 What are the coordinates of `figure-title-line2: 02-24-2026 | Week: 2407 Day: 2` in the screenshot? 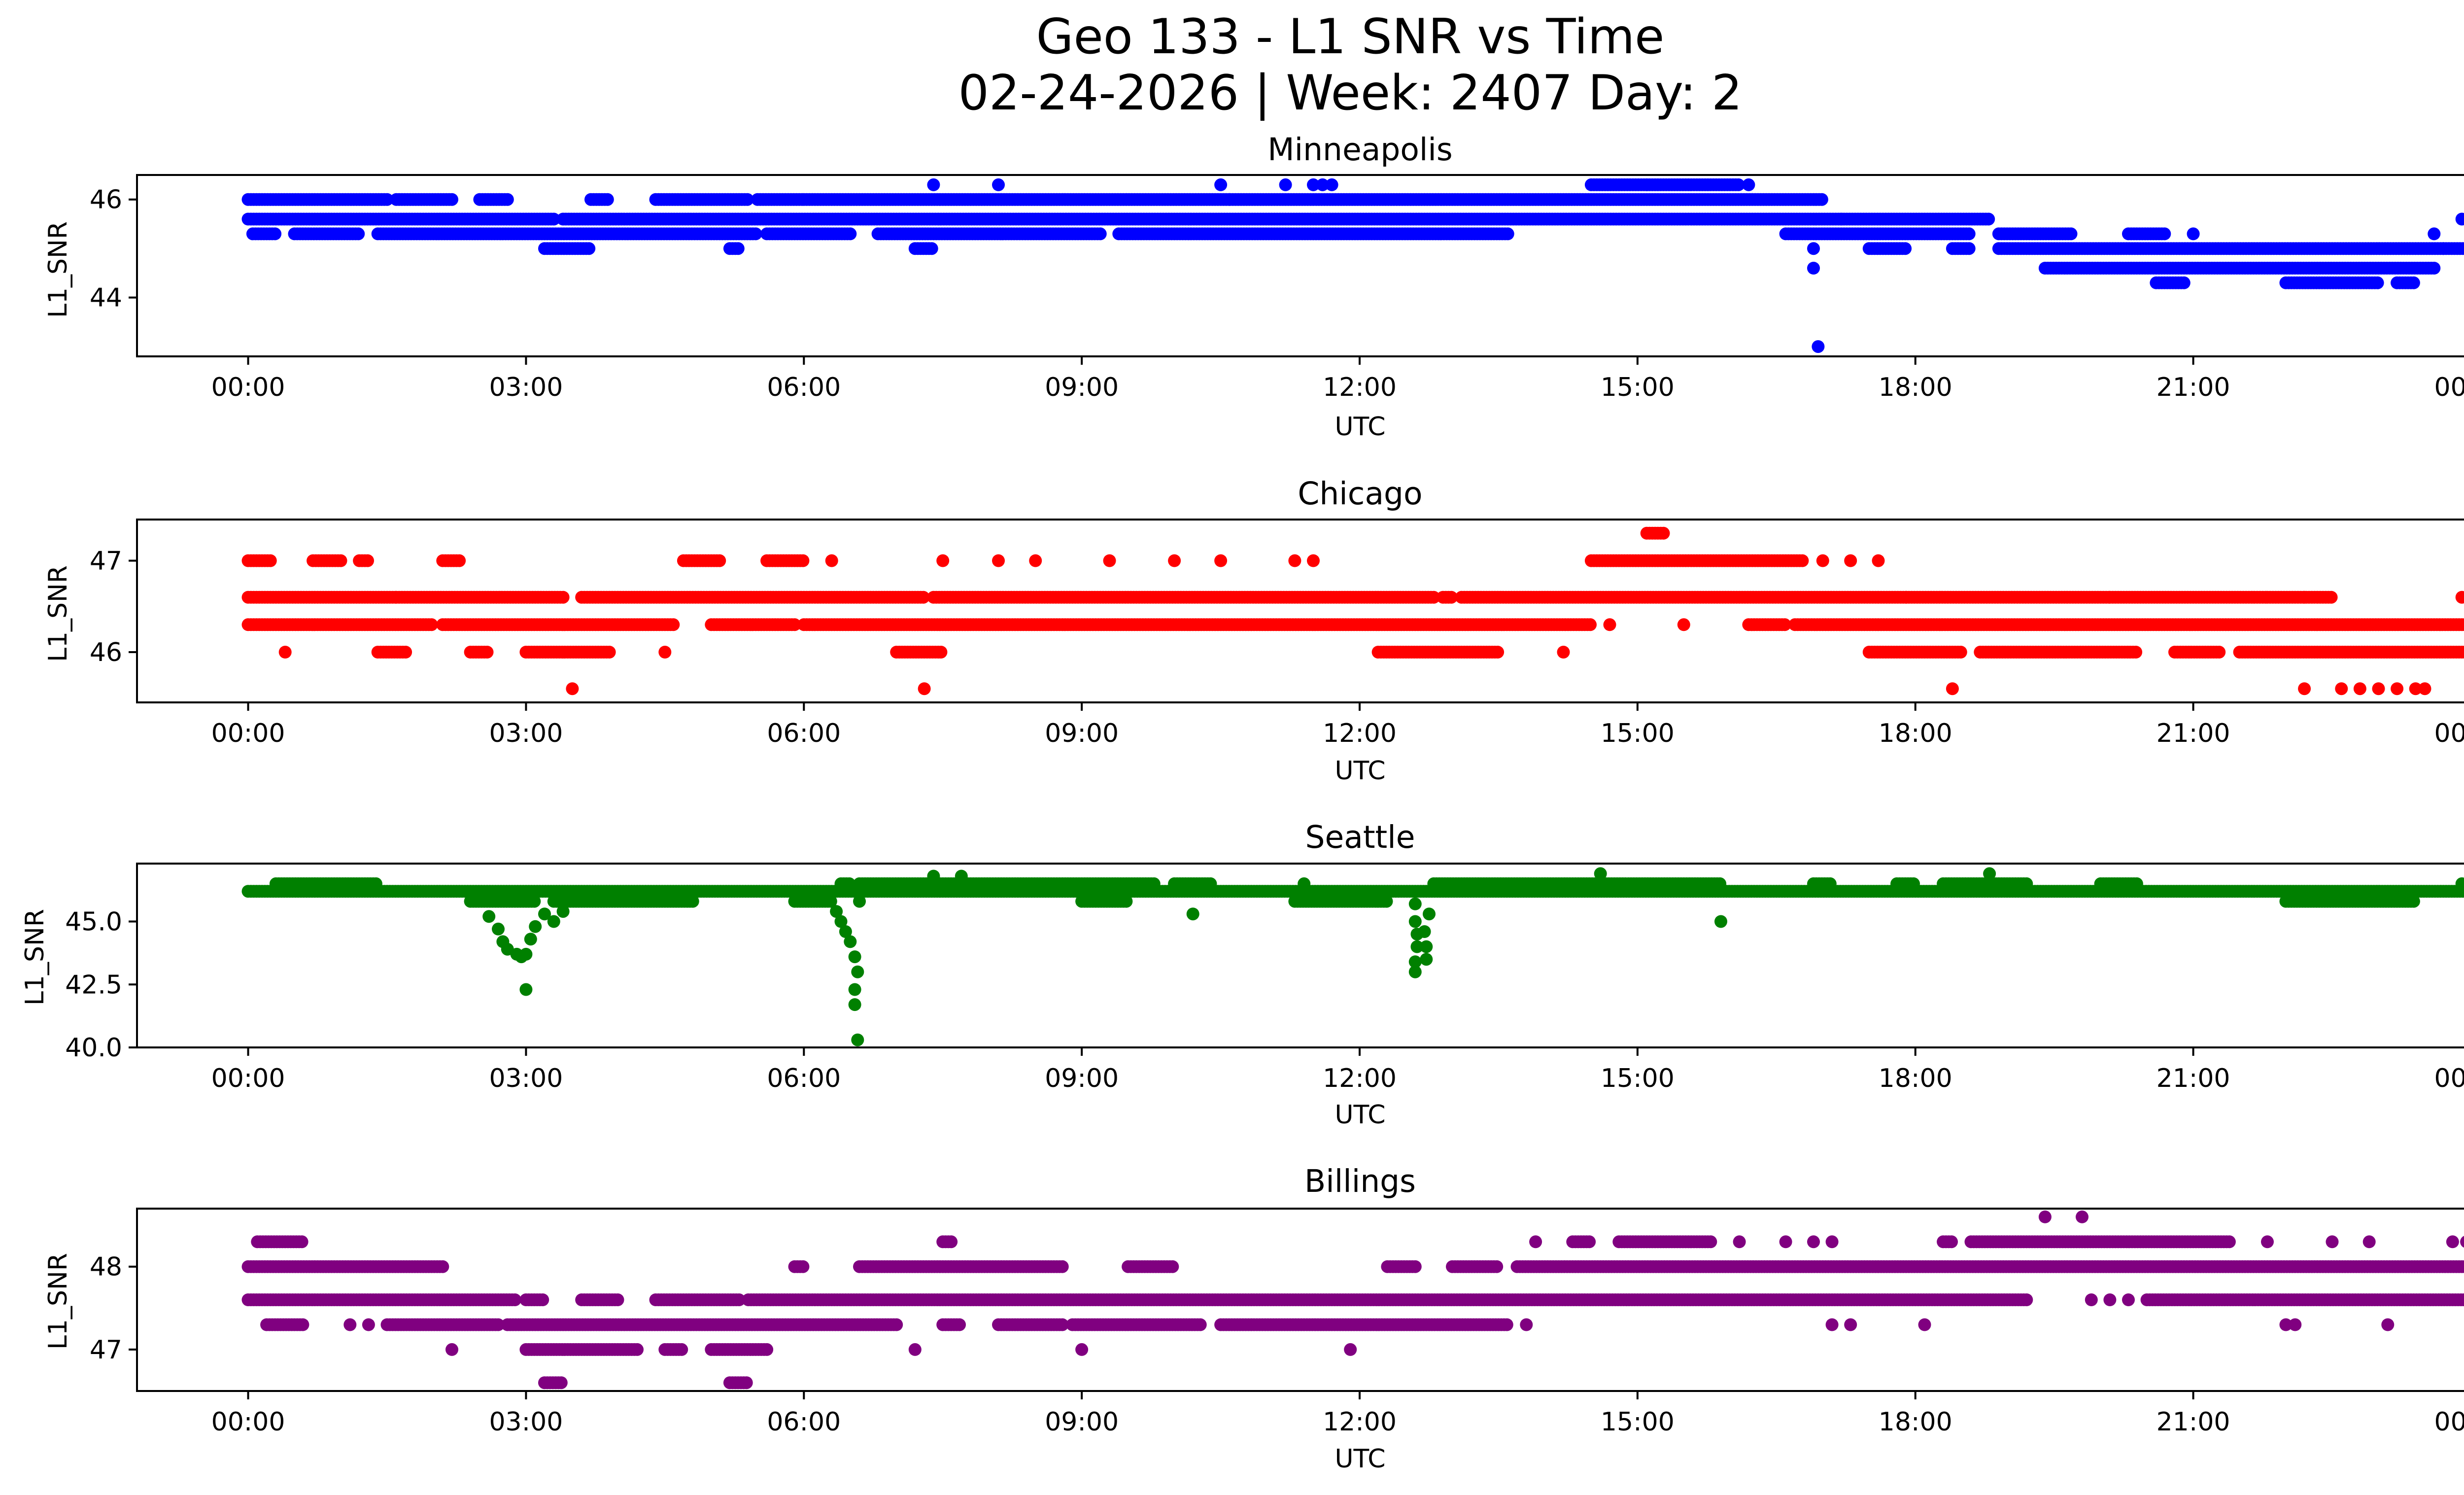 It's located at (1350, 93).